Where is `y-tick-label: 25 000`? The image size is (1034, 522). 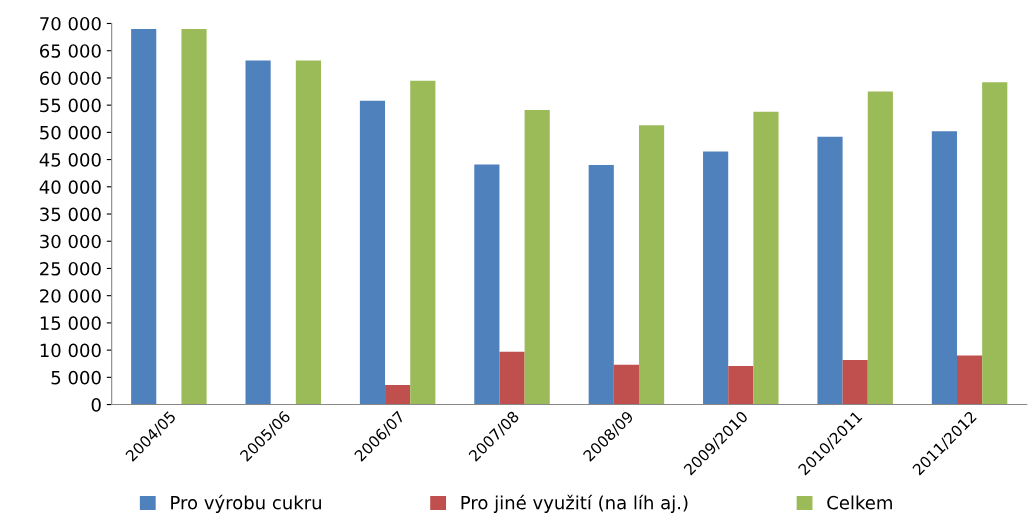
y-tick-label: 25 000 is located at coordinates (70, 268).